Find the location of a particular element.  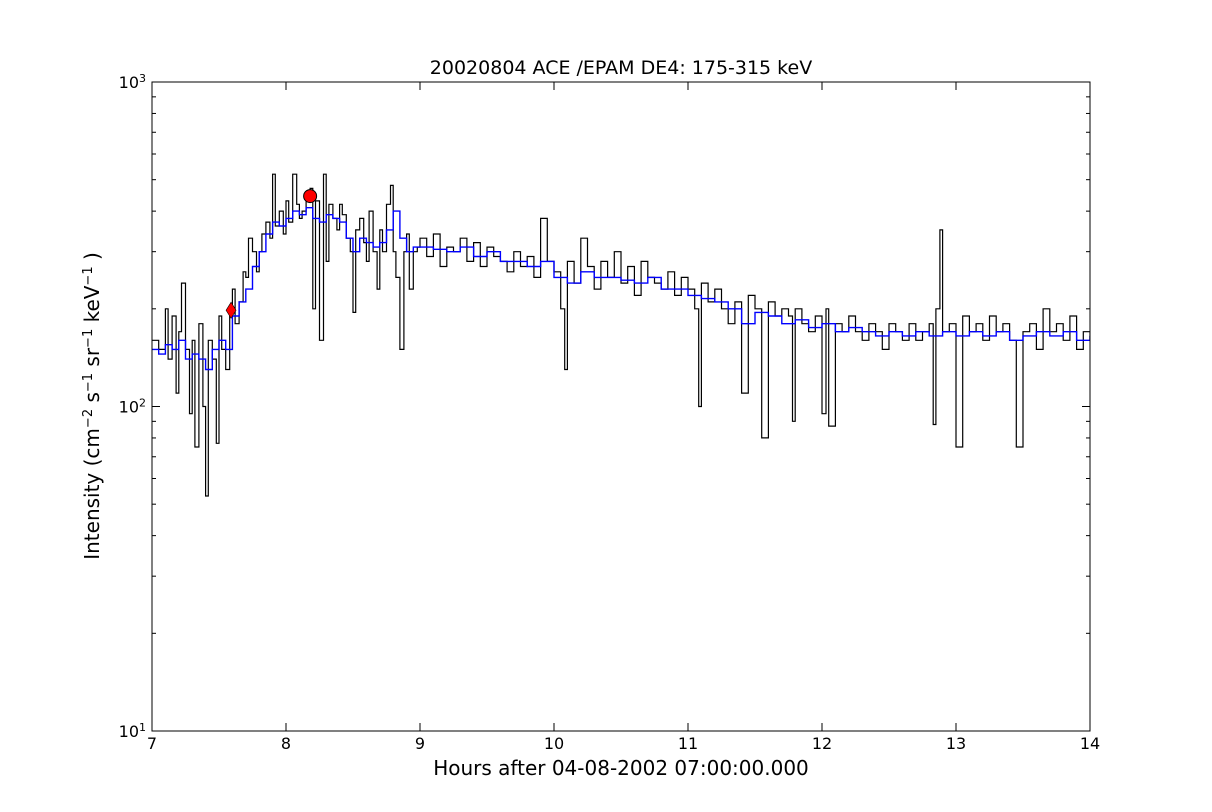

x-tick-label: 9 is located at coordinates (420, 743).